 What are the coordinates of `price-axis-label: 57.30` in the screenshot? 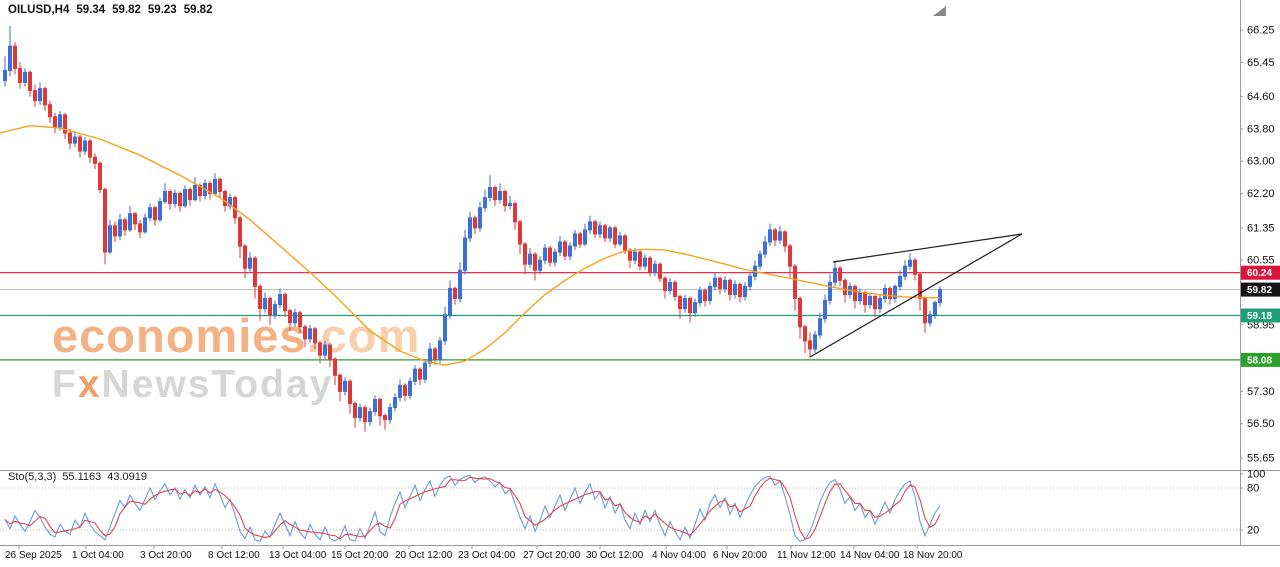 It's located at (1261, 392).